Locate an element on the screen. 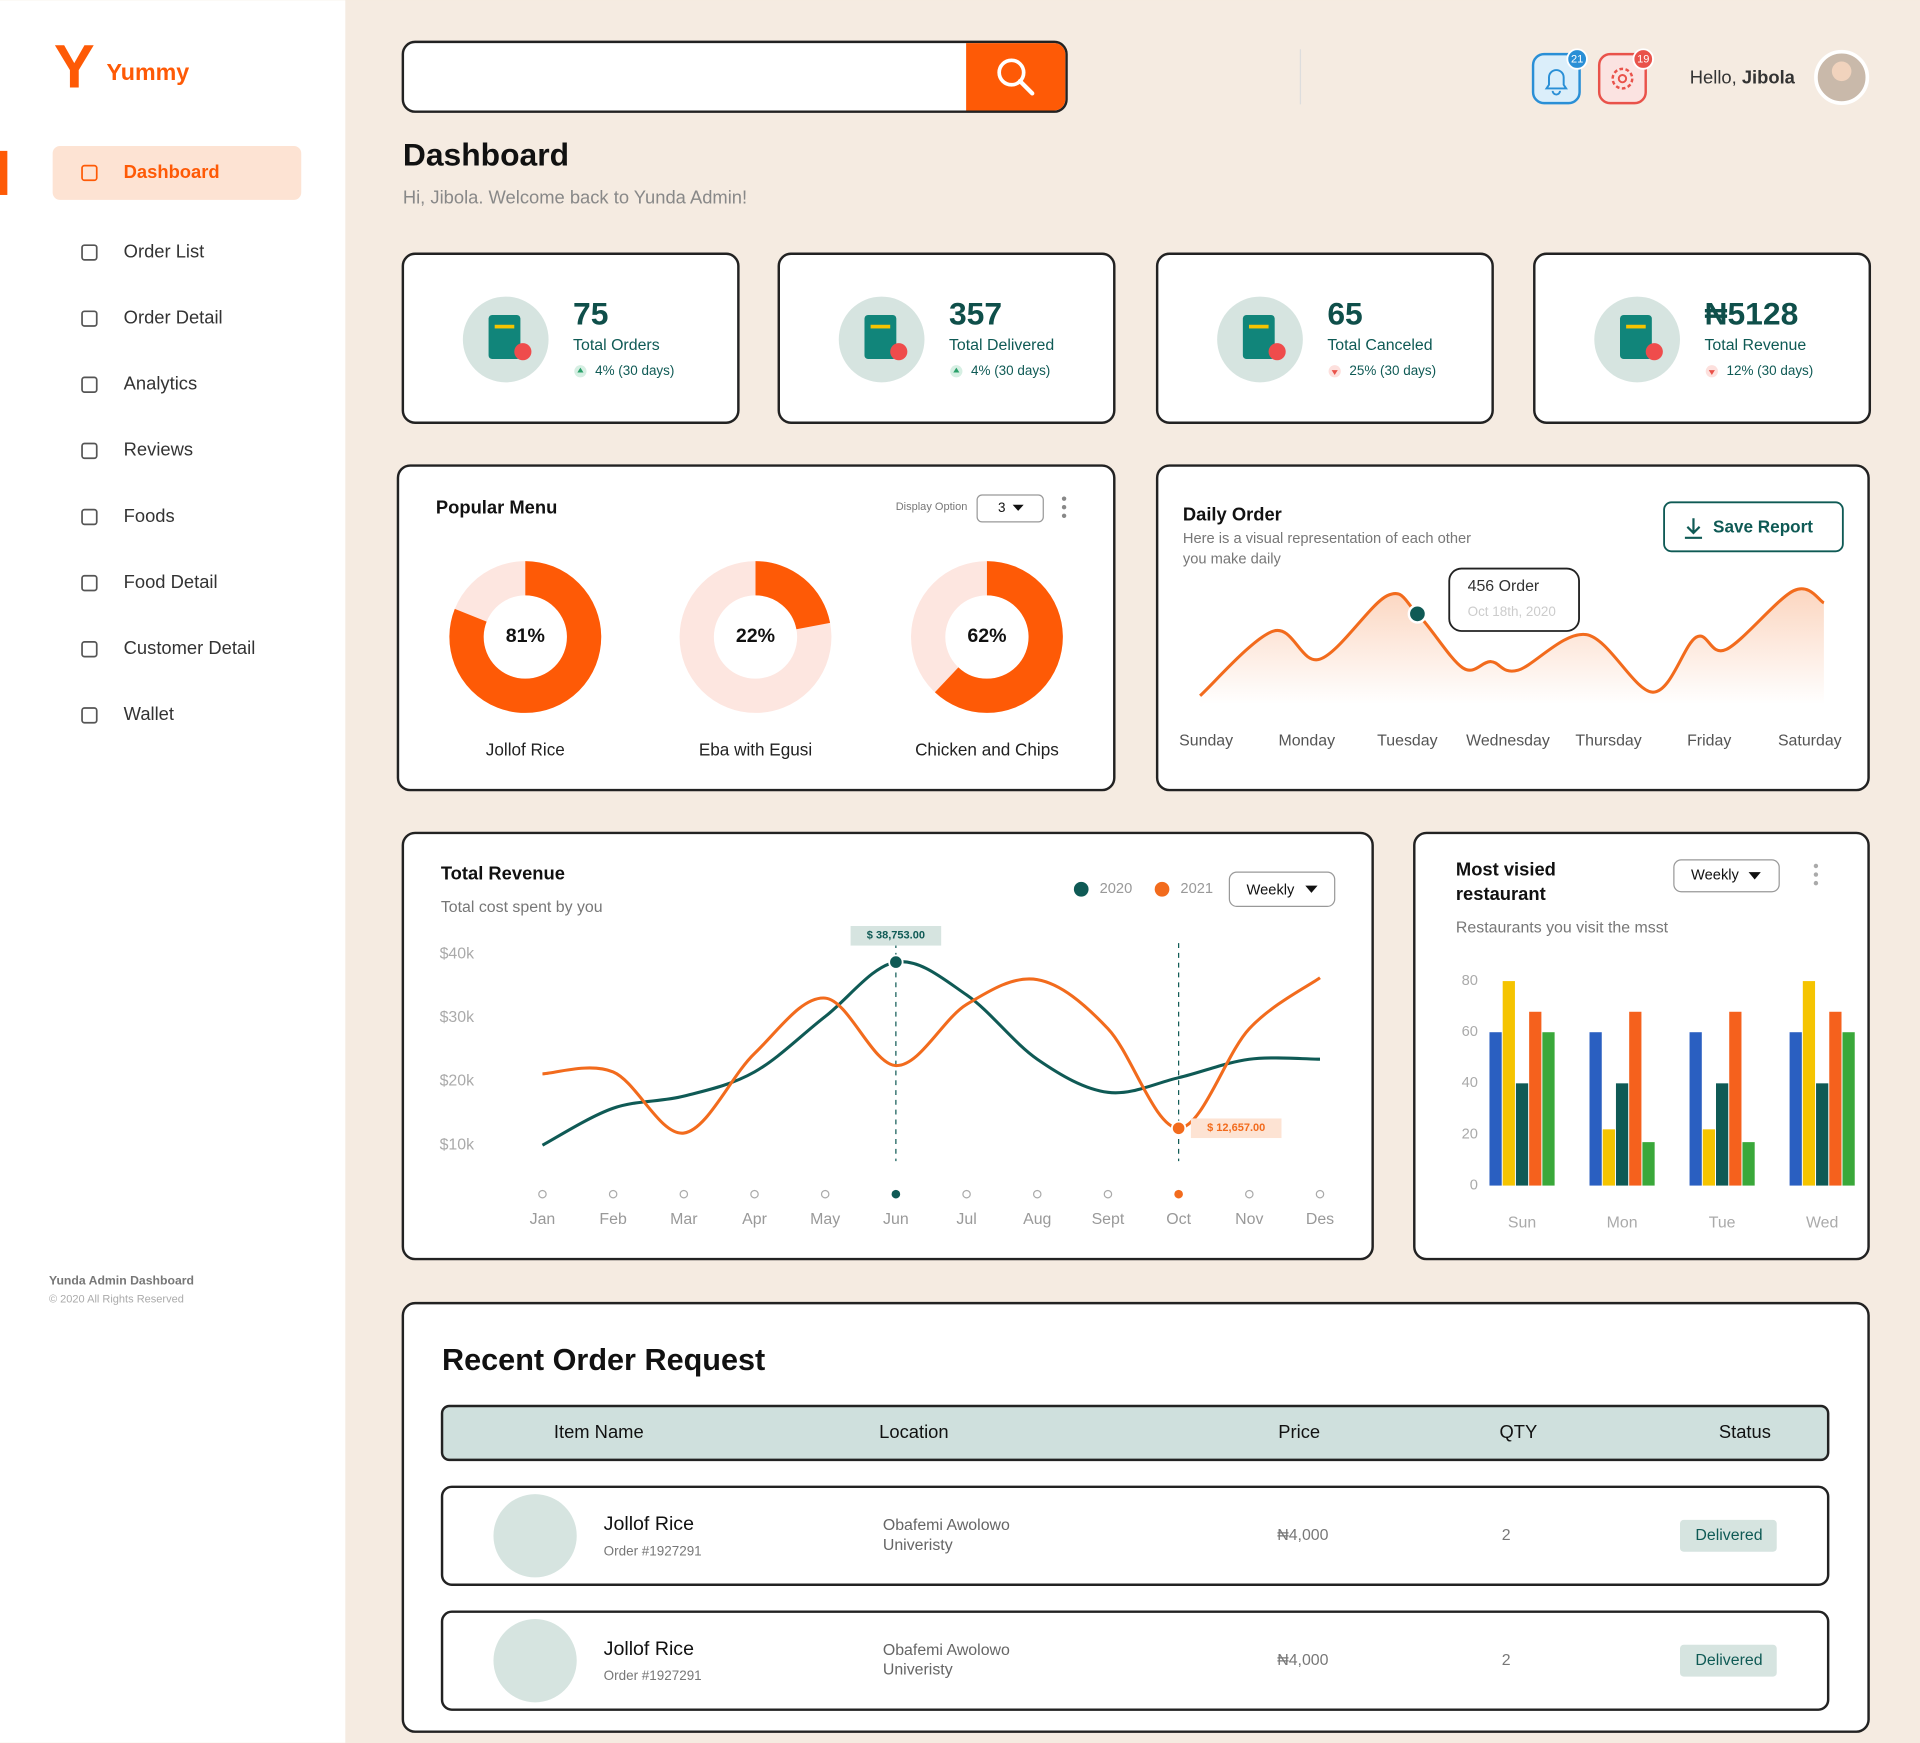 Image resolution: width=1920 pixels, height=1743 pixels. card-subtitle: Restaurants you visit the msst is located at coordinates (1562, 928).